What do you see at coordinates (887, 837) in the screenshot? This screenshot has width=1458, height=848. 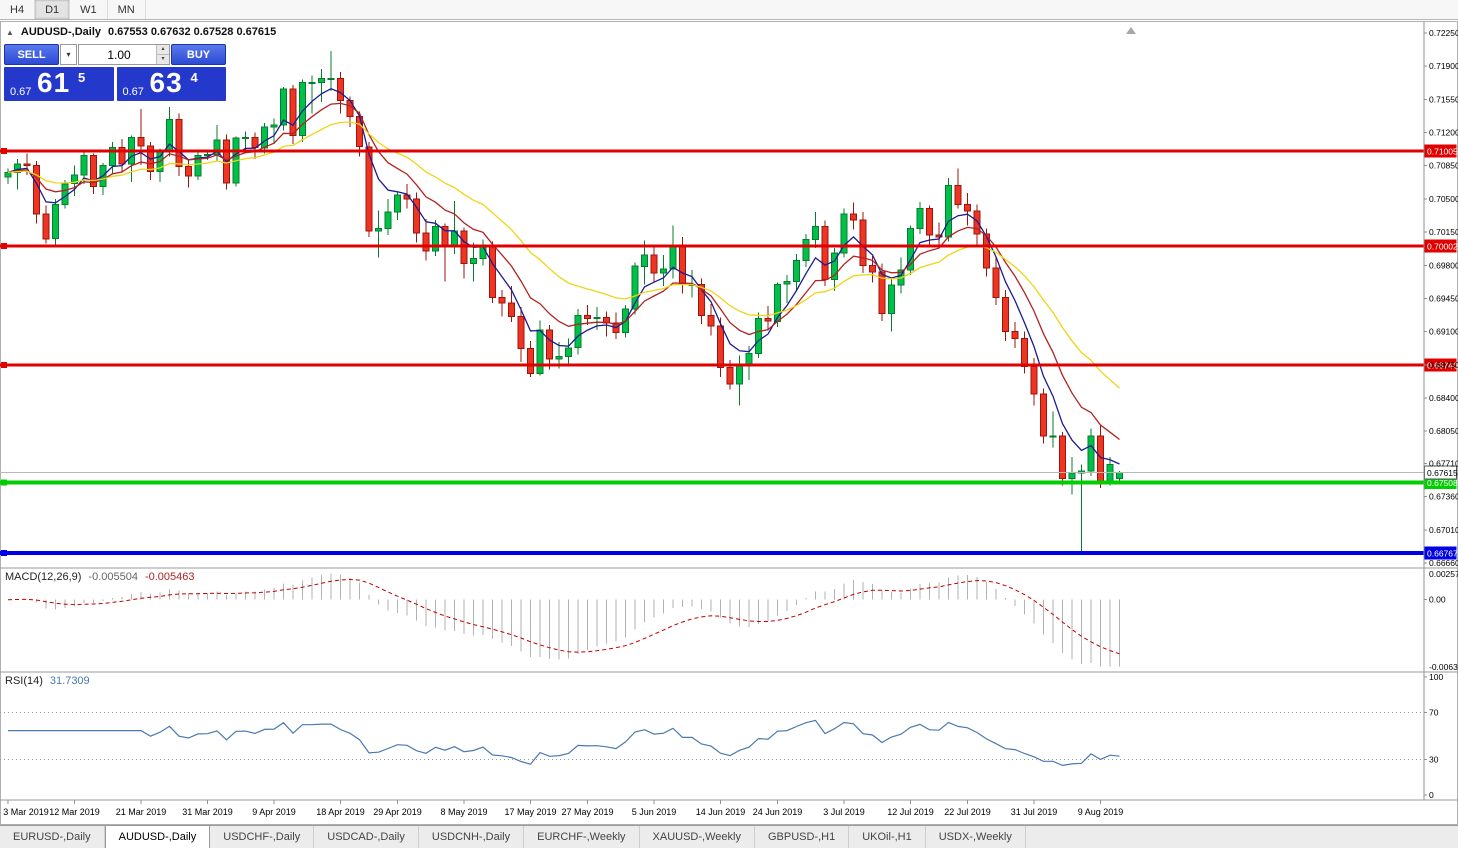 I see `tab-ukoil-h1: UKOil-,H1` at bounding box center [887, 837].